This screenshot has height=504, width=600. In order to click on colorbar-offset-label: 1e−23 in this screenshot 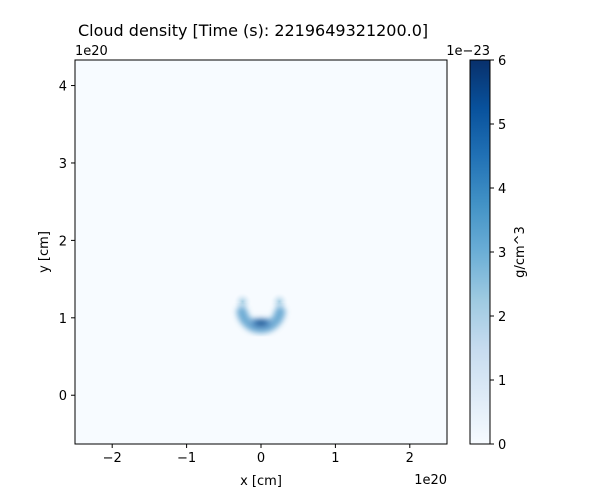, I will do `click(468, 51)`.